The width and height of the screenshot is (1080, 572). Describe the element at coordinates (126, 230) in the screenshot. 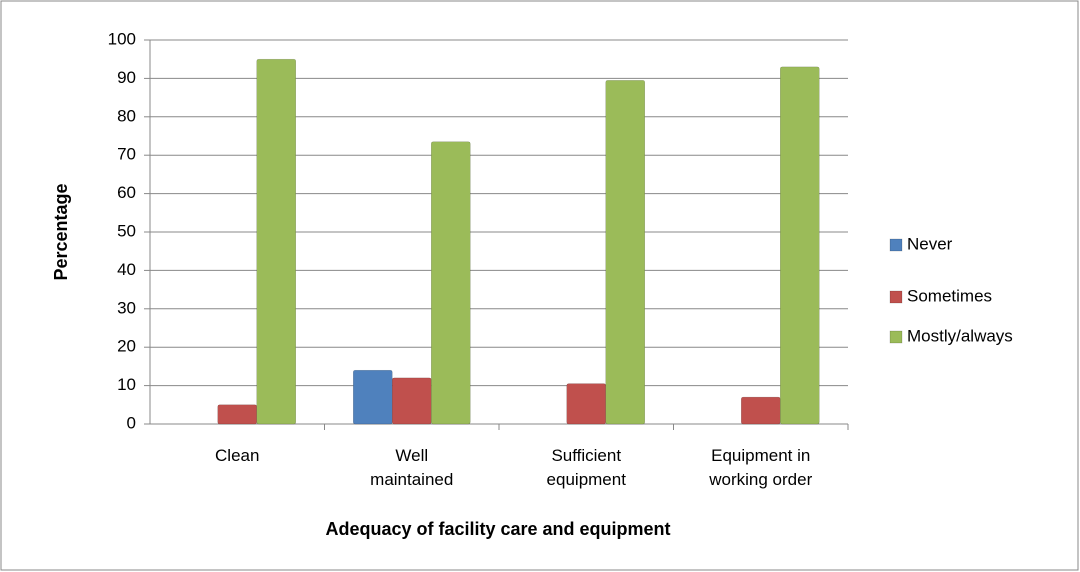

I see `y-tick-label: 50` at that location.